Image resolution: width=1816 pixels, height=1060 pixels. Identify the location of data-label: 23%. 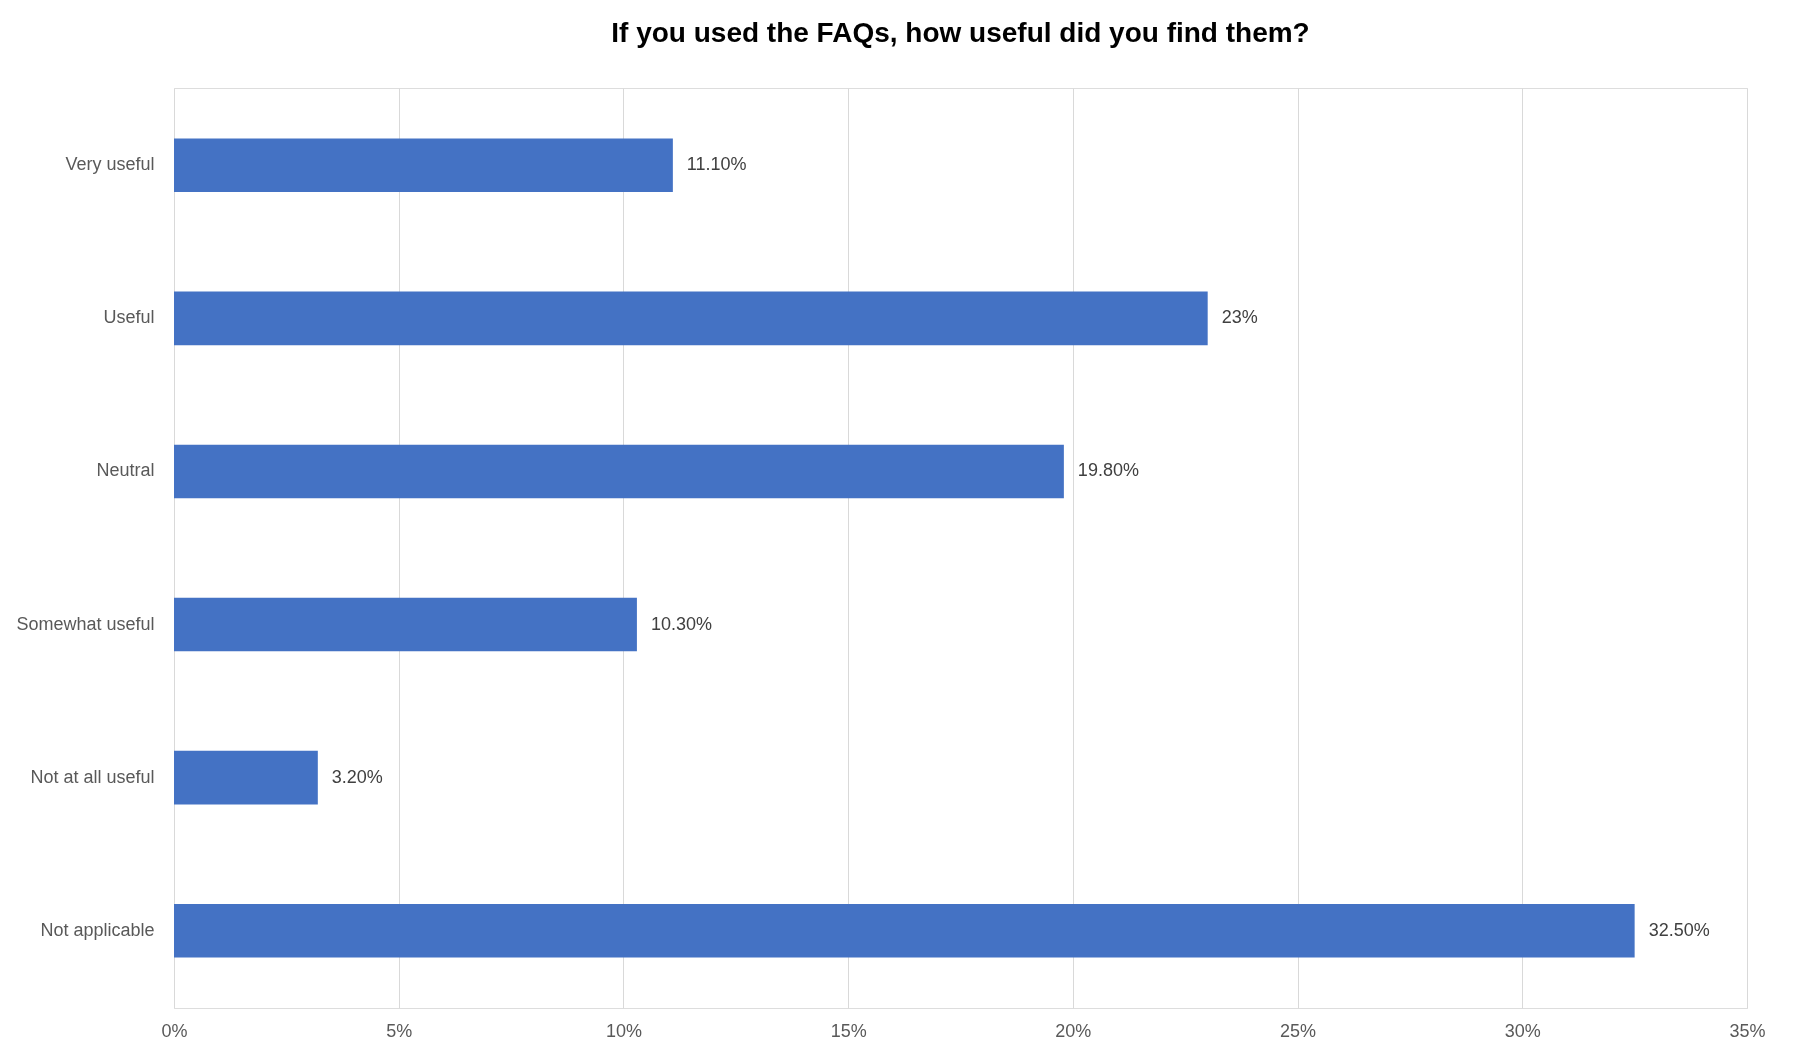
(1239, 317).